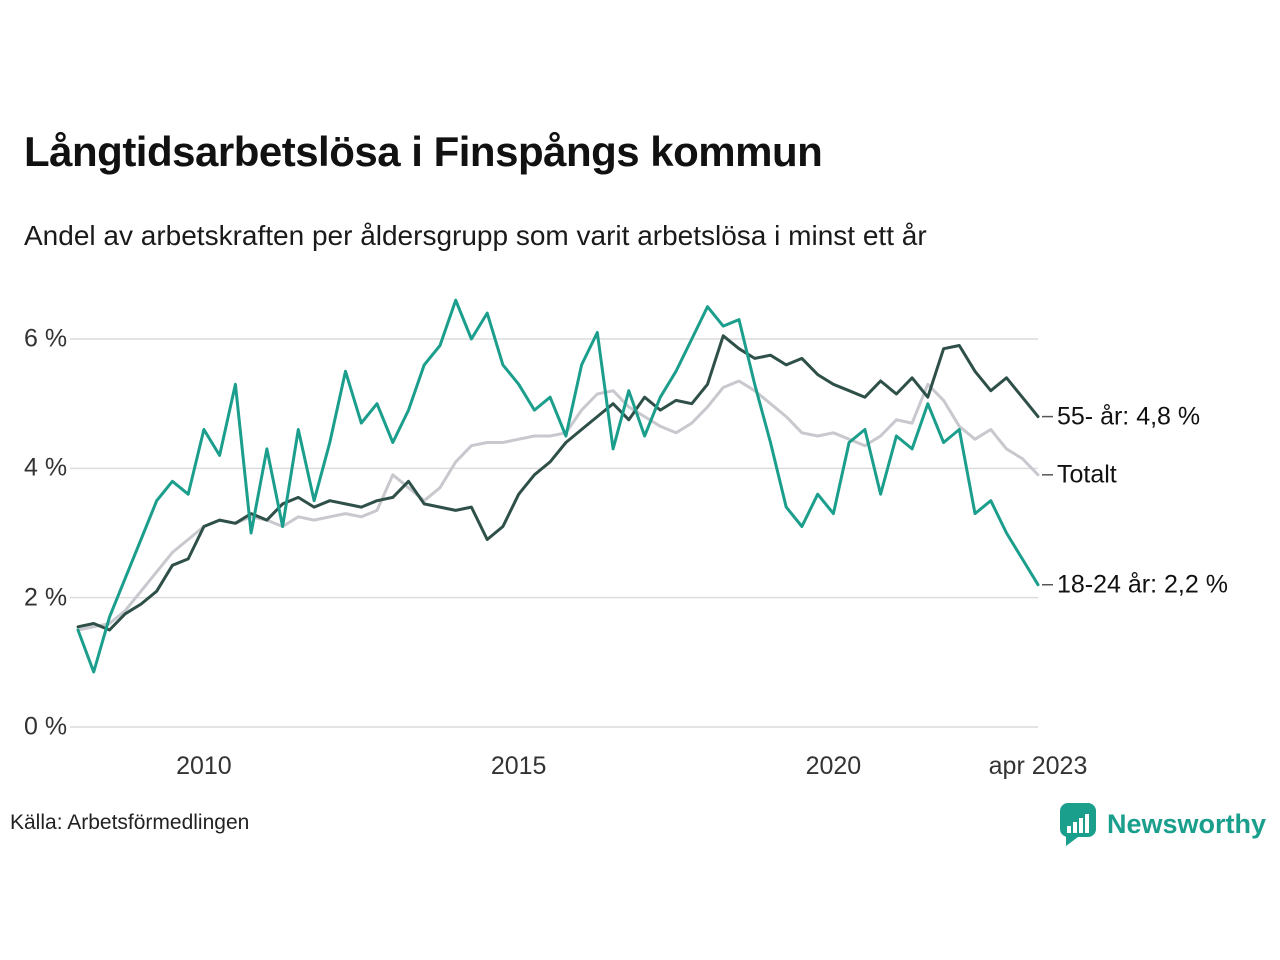 This screenshot has height=960, width=1280. What do you see at coordinates (423, 151) in the screenshot?
I see `chart-title: Långtidsarbetslösa i Finspångs kommun` at bounding box center [423, 151].